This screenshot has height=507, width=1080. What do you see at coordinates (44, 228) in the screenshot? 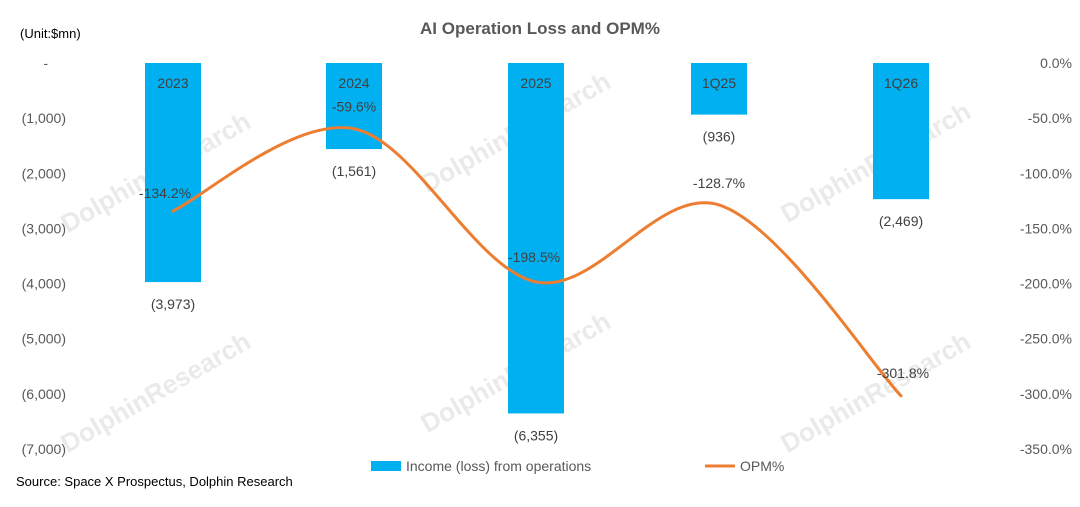
I see `left-tick-label: (3,000)` at bounding box center [44, 228].